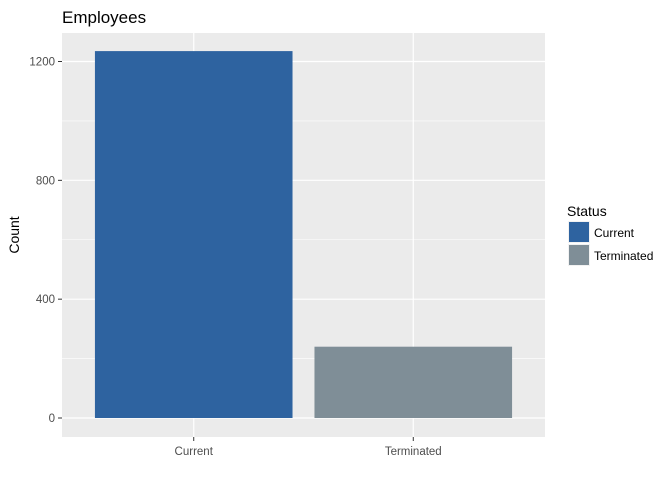 Image resolution: width=672 pixels, height=480 pixels. Describe the element at coordinates (45, 300) in the screenshot. I see `y-tick-label: 400` at that location.